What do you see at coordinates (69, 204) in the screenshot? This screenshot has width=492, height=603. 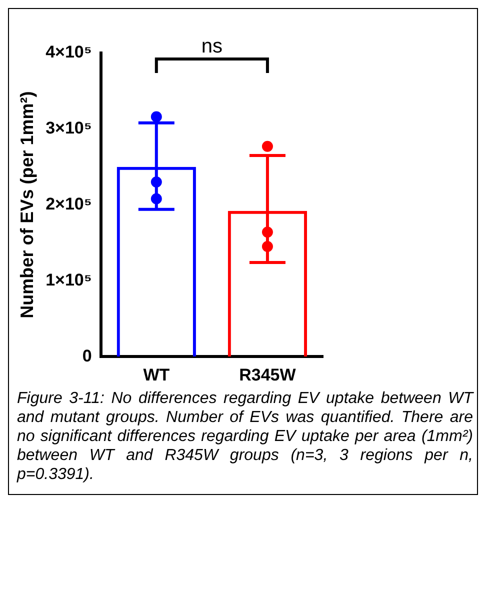 I see `y-tick-label: 2×10⁵` at bounding box center [69, 204].